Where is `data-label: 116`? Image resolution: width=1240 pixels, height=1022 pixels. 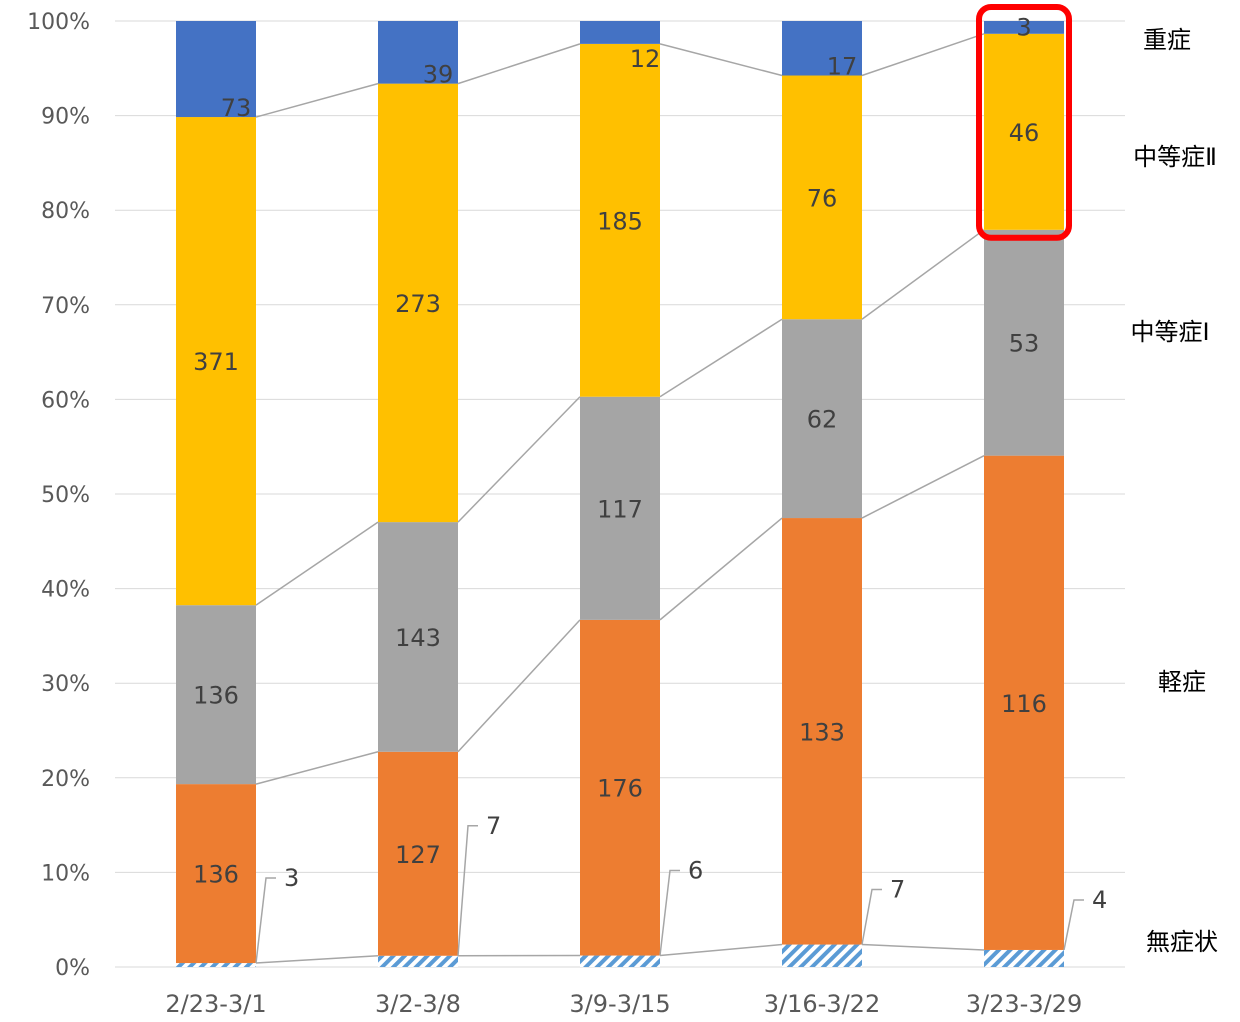
data-label: 116 is located at coordinates (1024, 704).